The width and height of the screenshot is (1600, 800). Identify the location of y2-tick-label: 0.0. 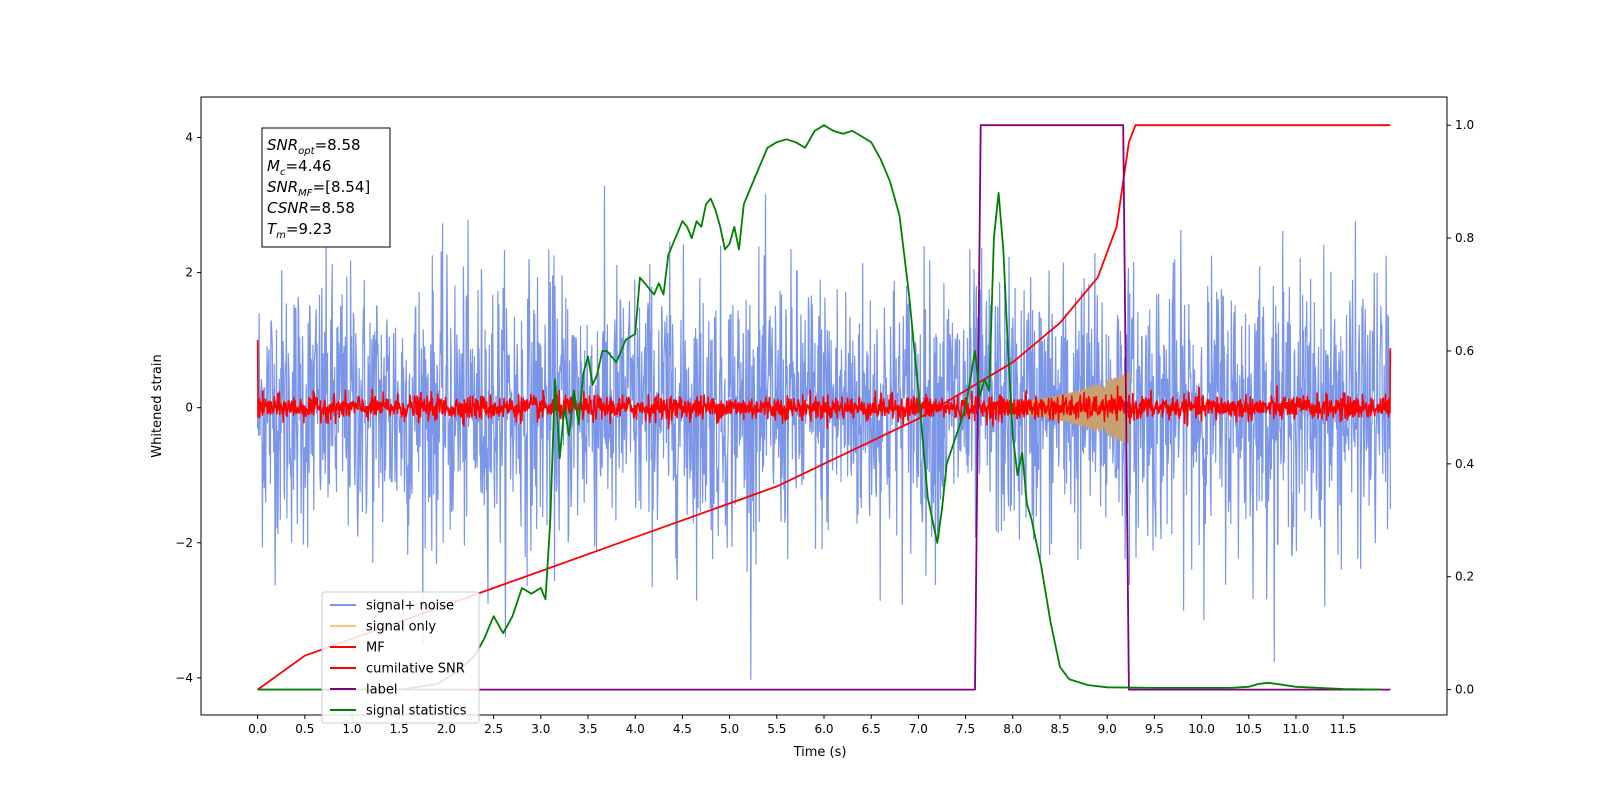
(1464, 690).